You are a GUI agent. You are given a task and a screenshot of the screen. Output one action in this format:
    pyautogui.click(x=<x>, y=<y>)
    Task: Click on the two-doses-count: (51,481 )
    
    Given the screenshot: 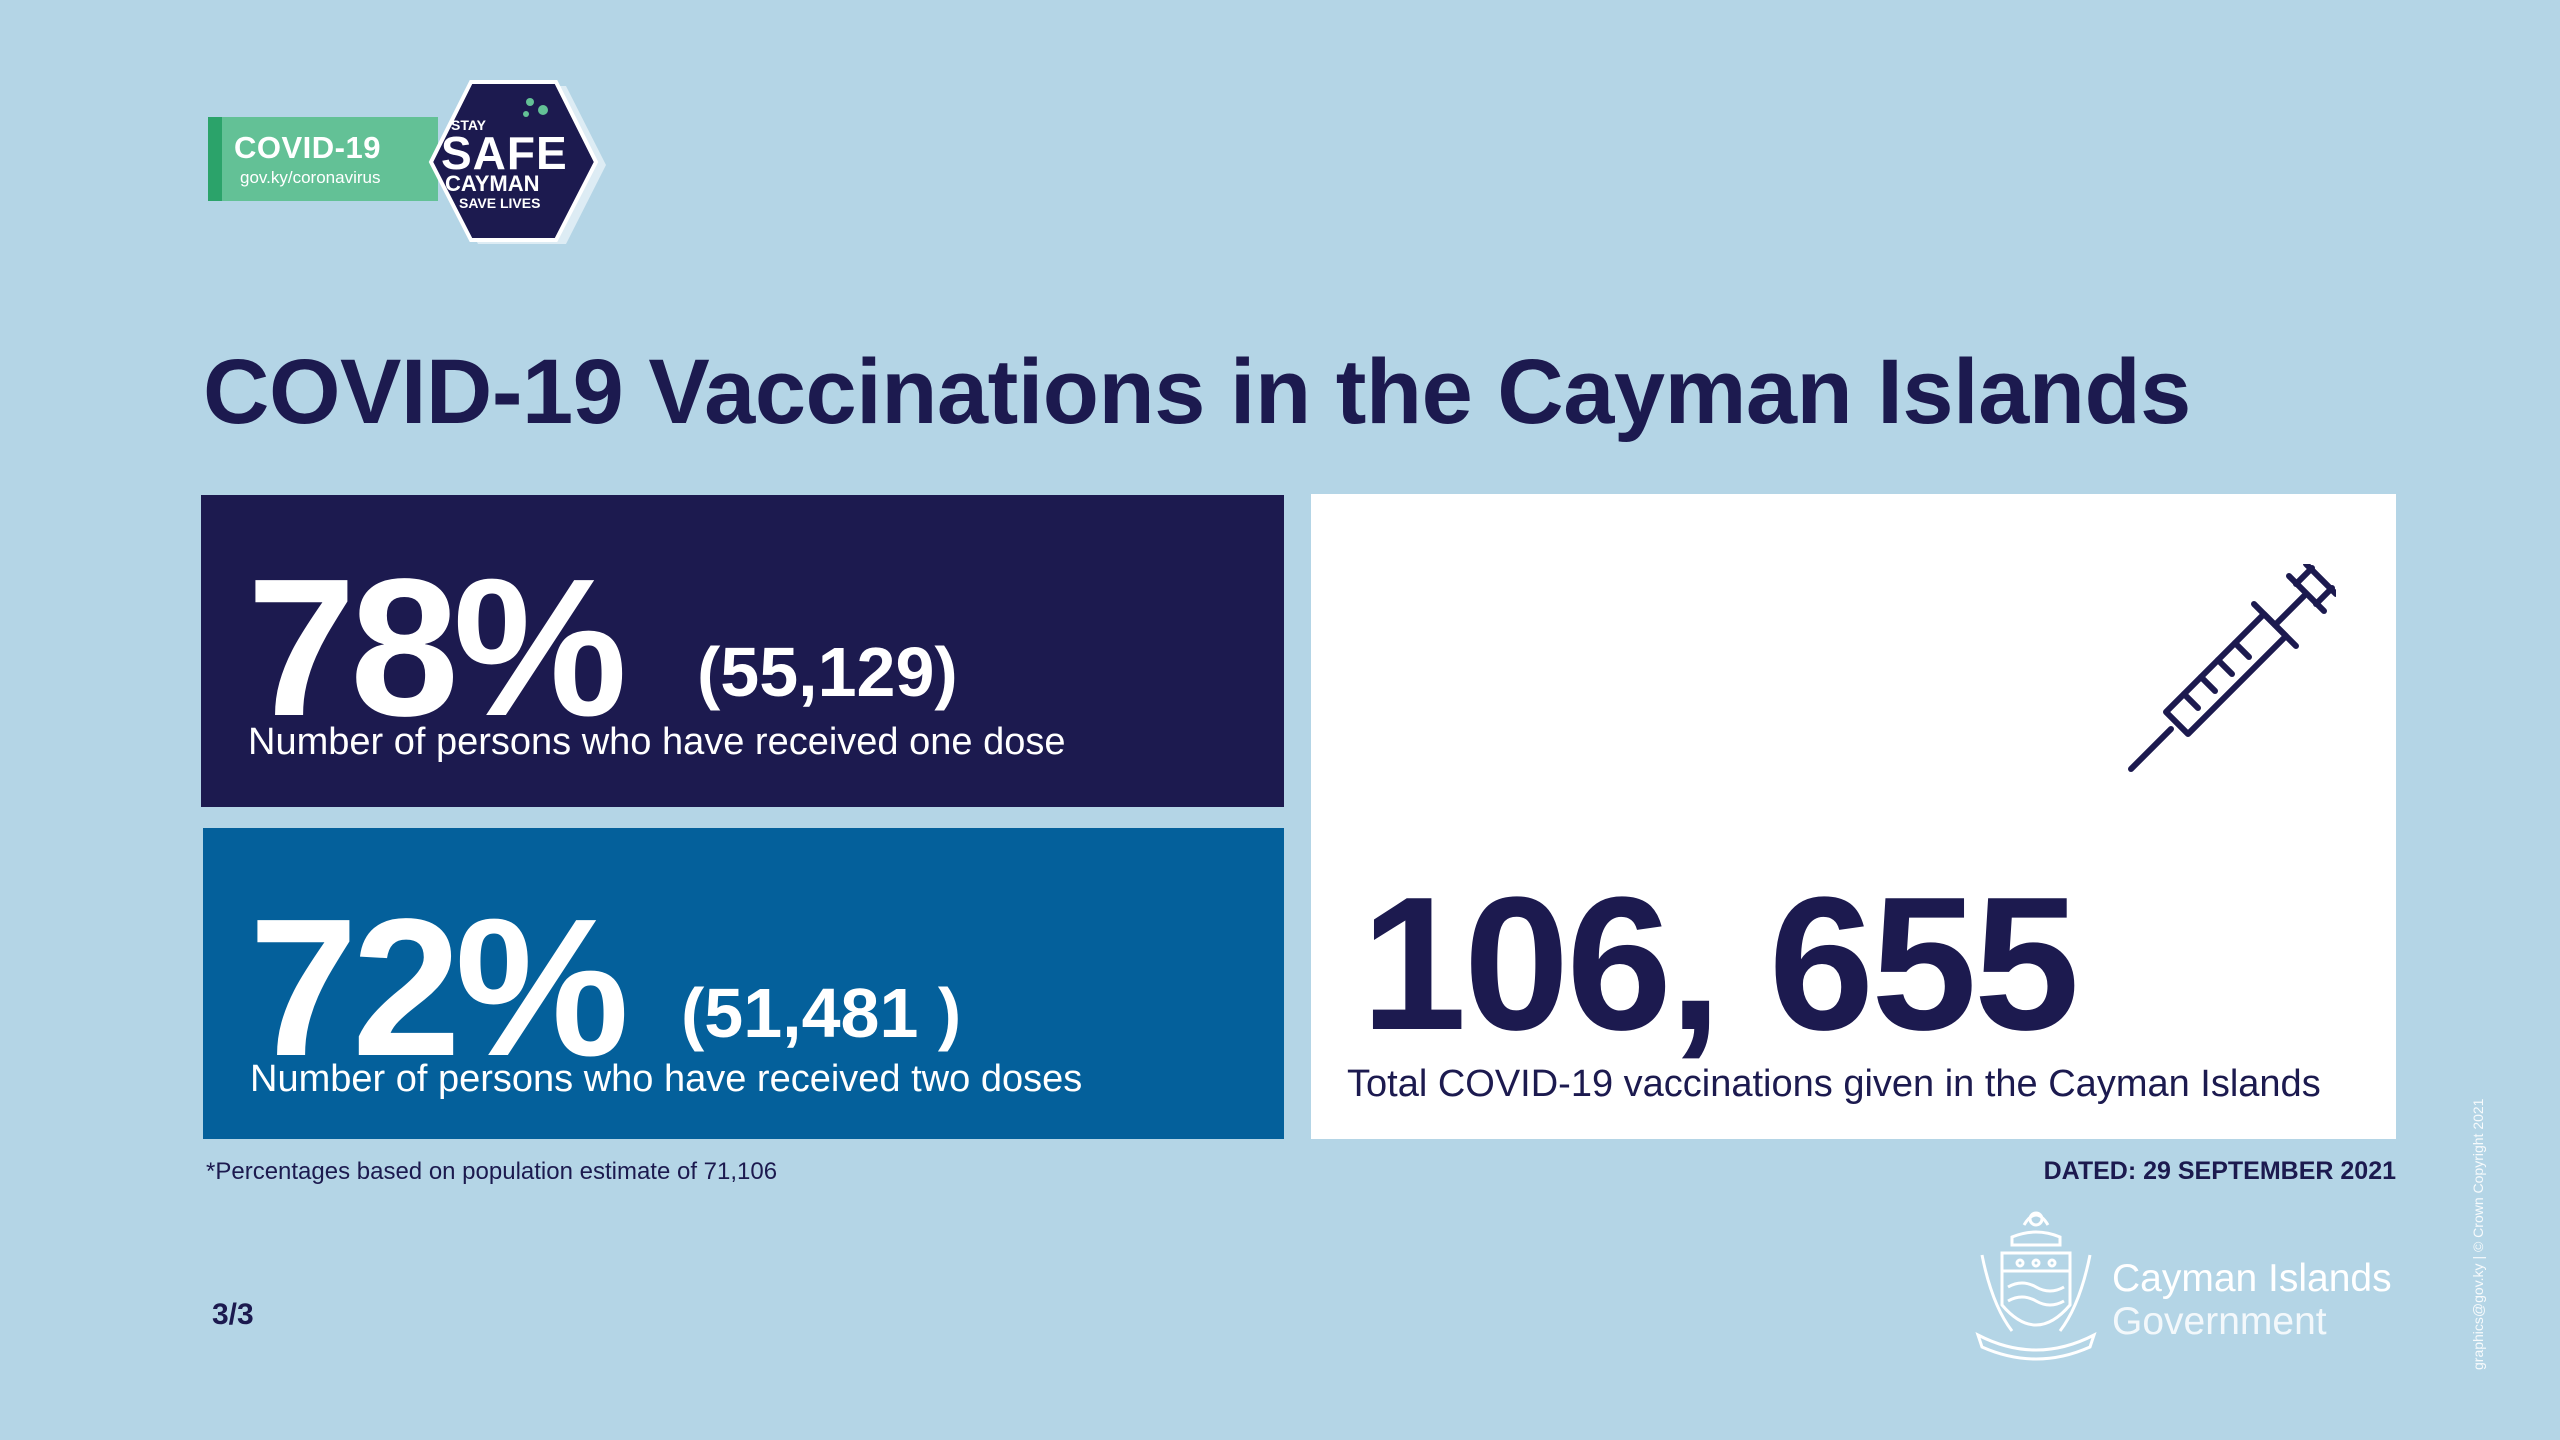 What is the action you would take?
    pyautogui.click(x=821, y=1013)
    